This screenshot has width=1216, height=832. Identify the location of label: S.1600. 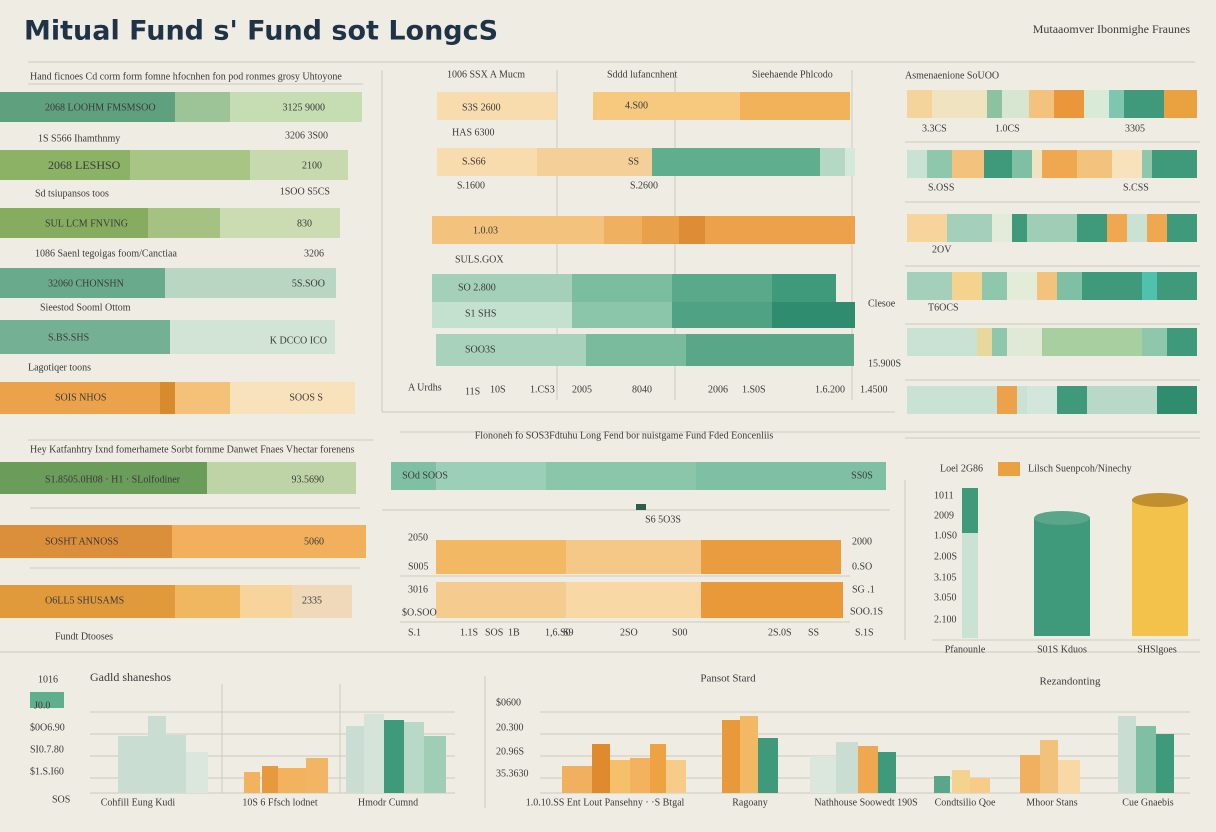
(471, 185).